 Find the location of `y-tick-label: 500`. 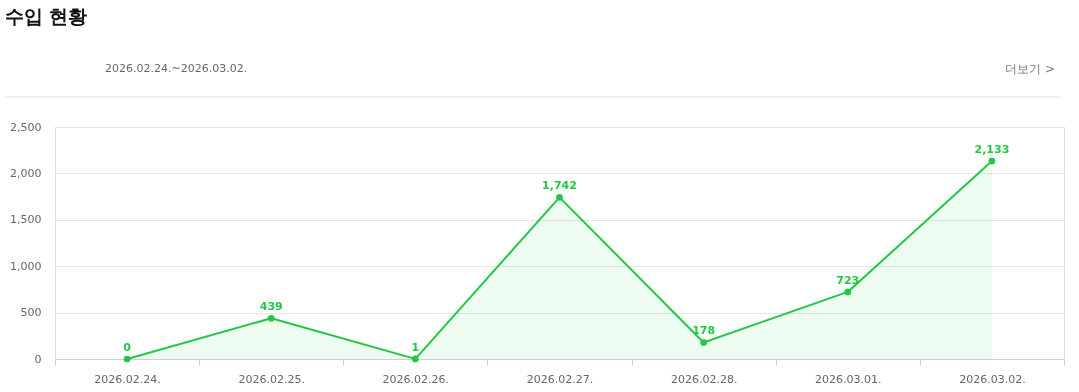

y-tick-label: 500 is located at coordinates (31, 313).